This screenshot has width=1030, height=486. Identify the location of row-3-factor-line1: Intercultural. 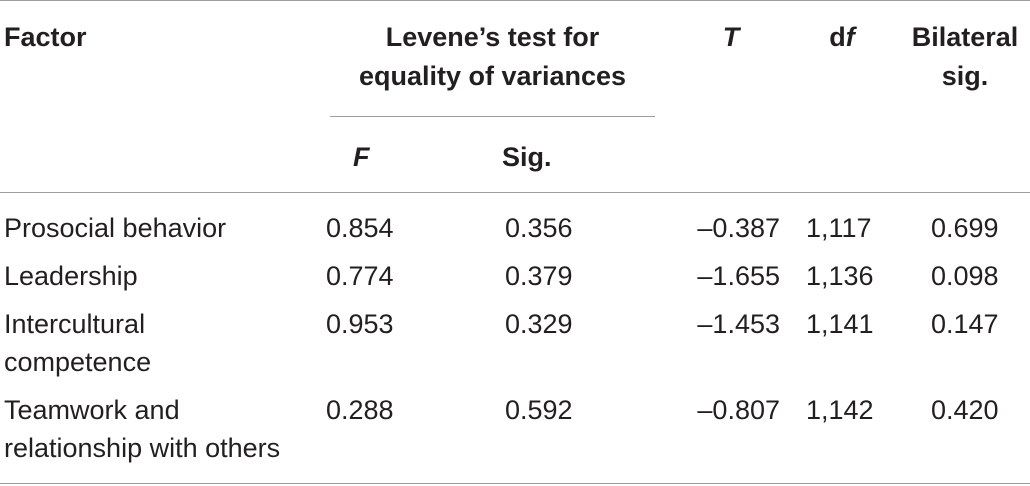
(75, 324).